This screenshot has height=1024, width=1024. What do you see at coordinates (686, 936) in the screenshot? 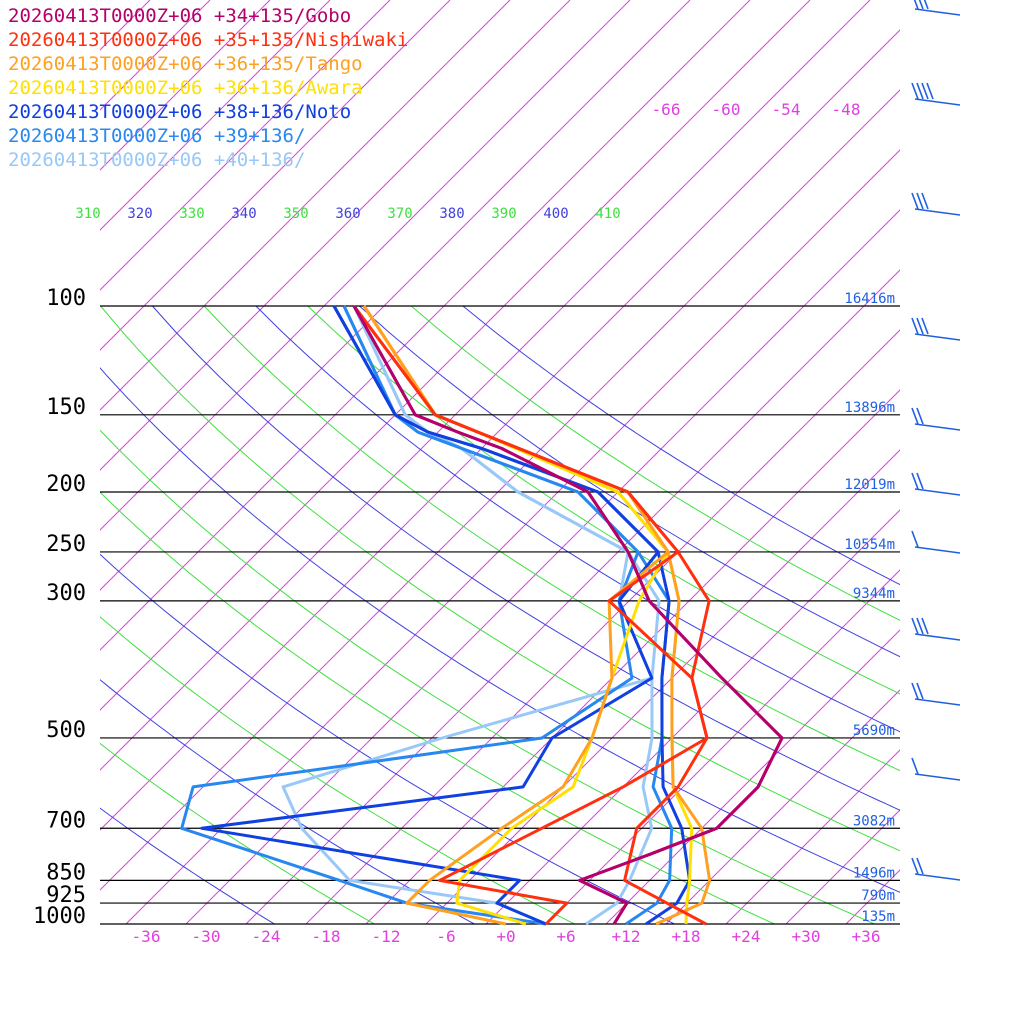
I see `x-tick-label: +18` at bounding box center [686, 936].